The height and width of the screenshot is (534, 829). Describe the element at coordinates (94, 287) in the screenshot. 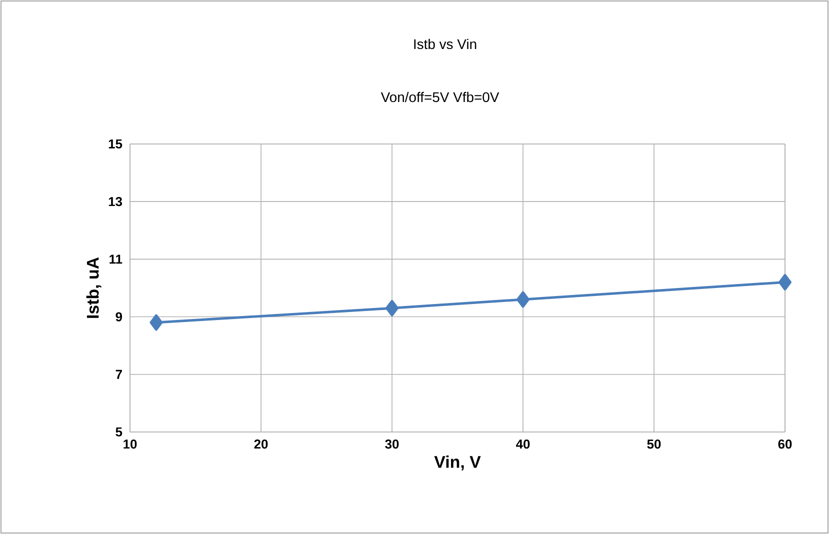

I see `y-axis-title: Istb, uA` at that location.